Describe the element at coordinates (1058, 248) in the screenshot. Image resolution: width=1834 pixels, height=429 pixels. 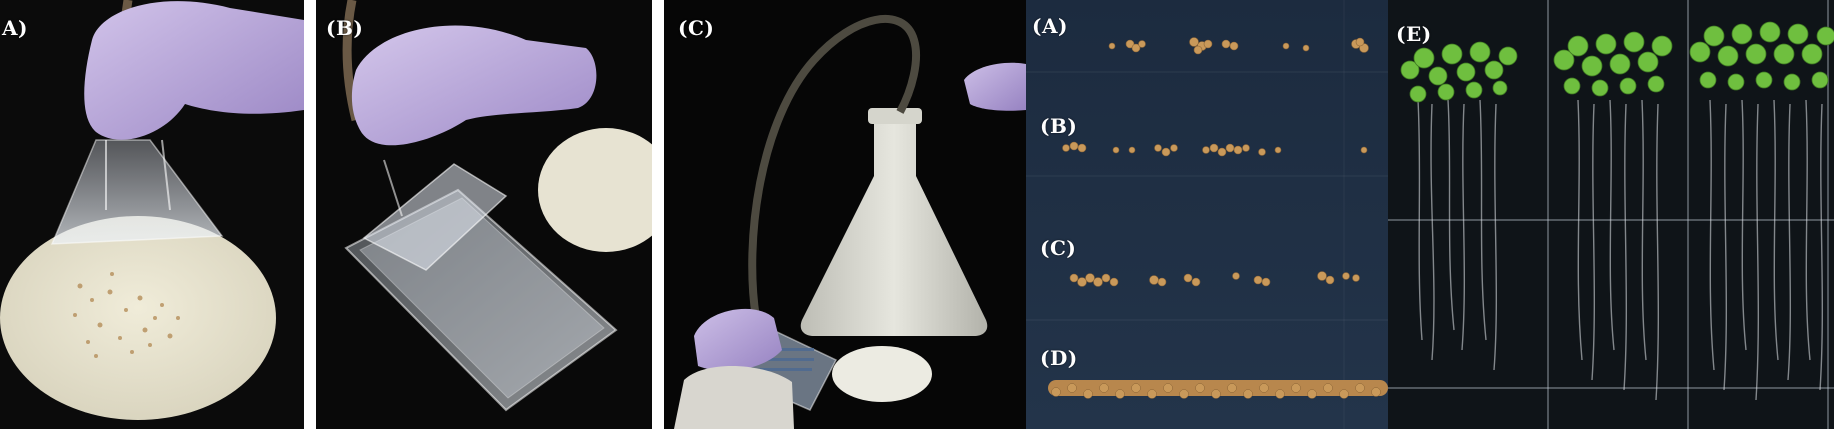
I see `seed-row-label-c: (C)` at that location.